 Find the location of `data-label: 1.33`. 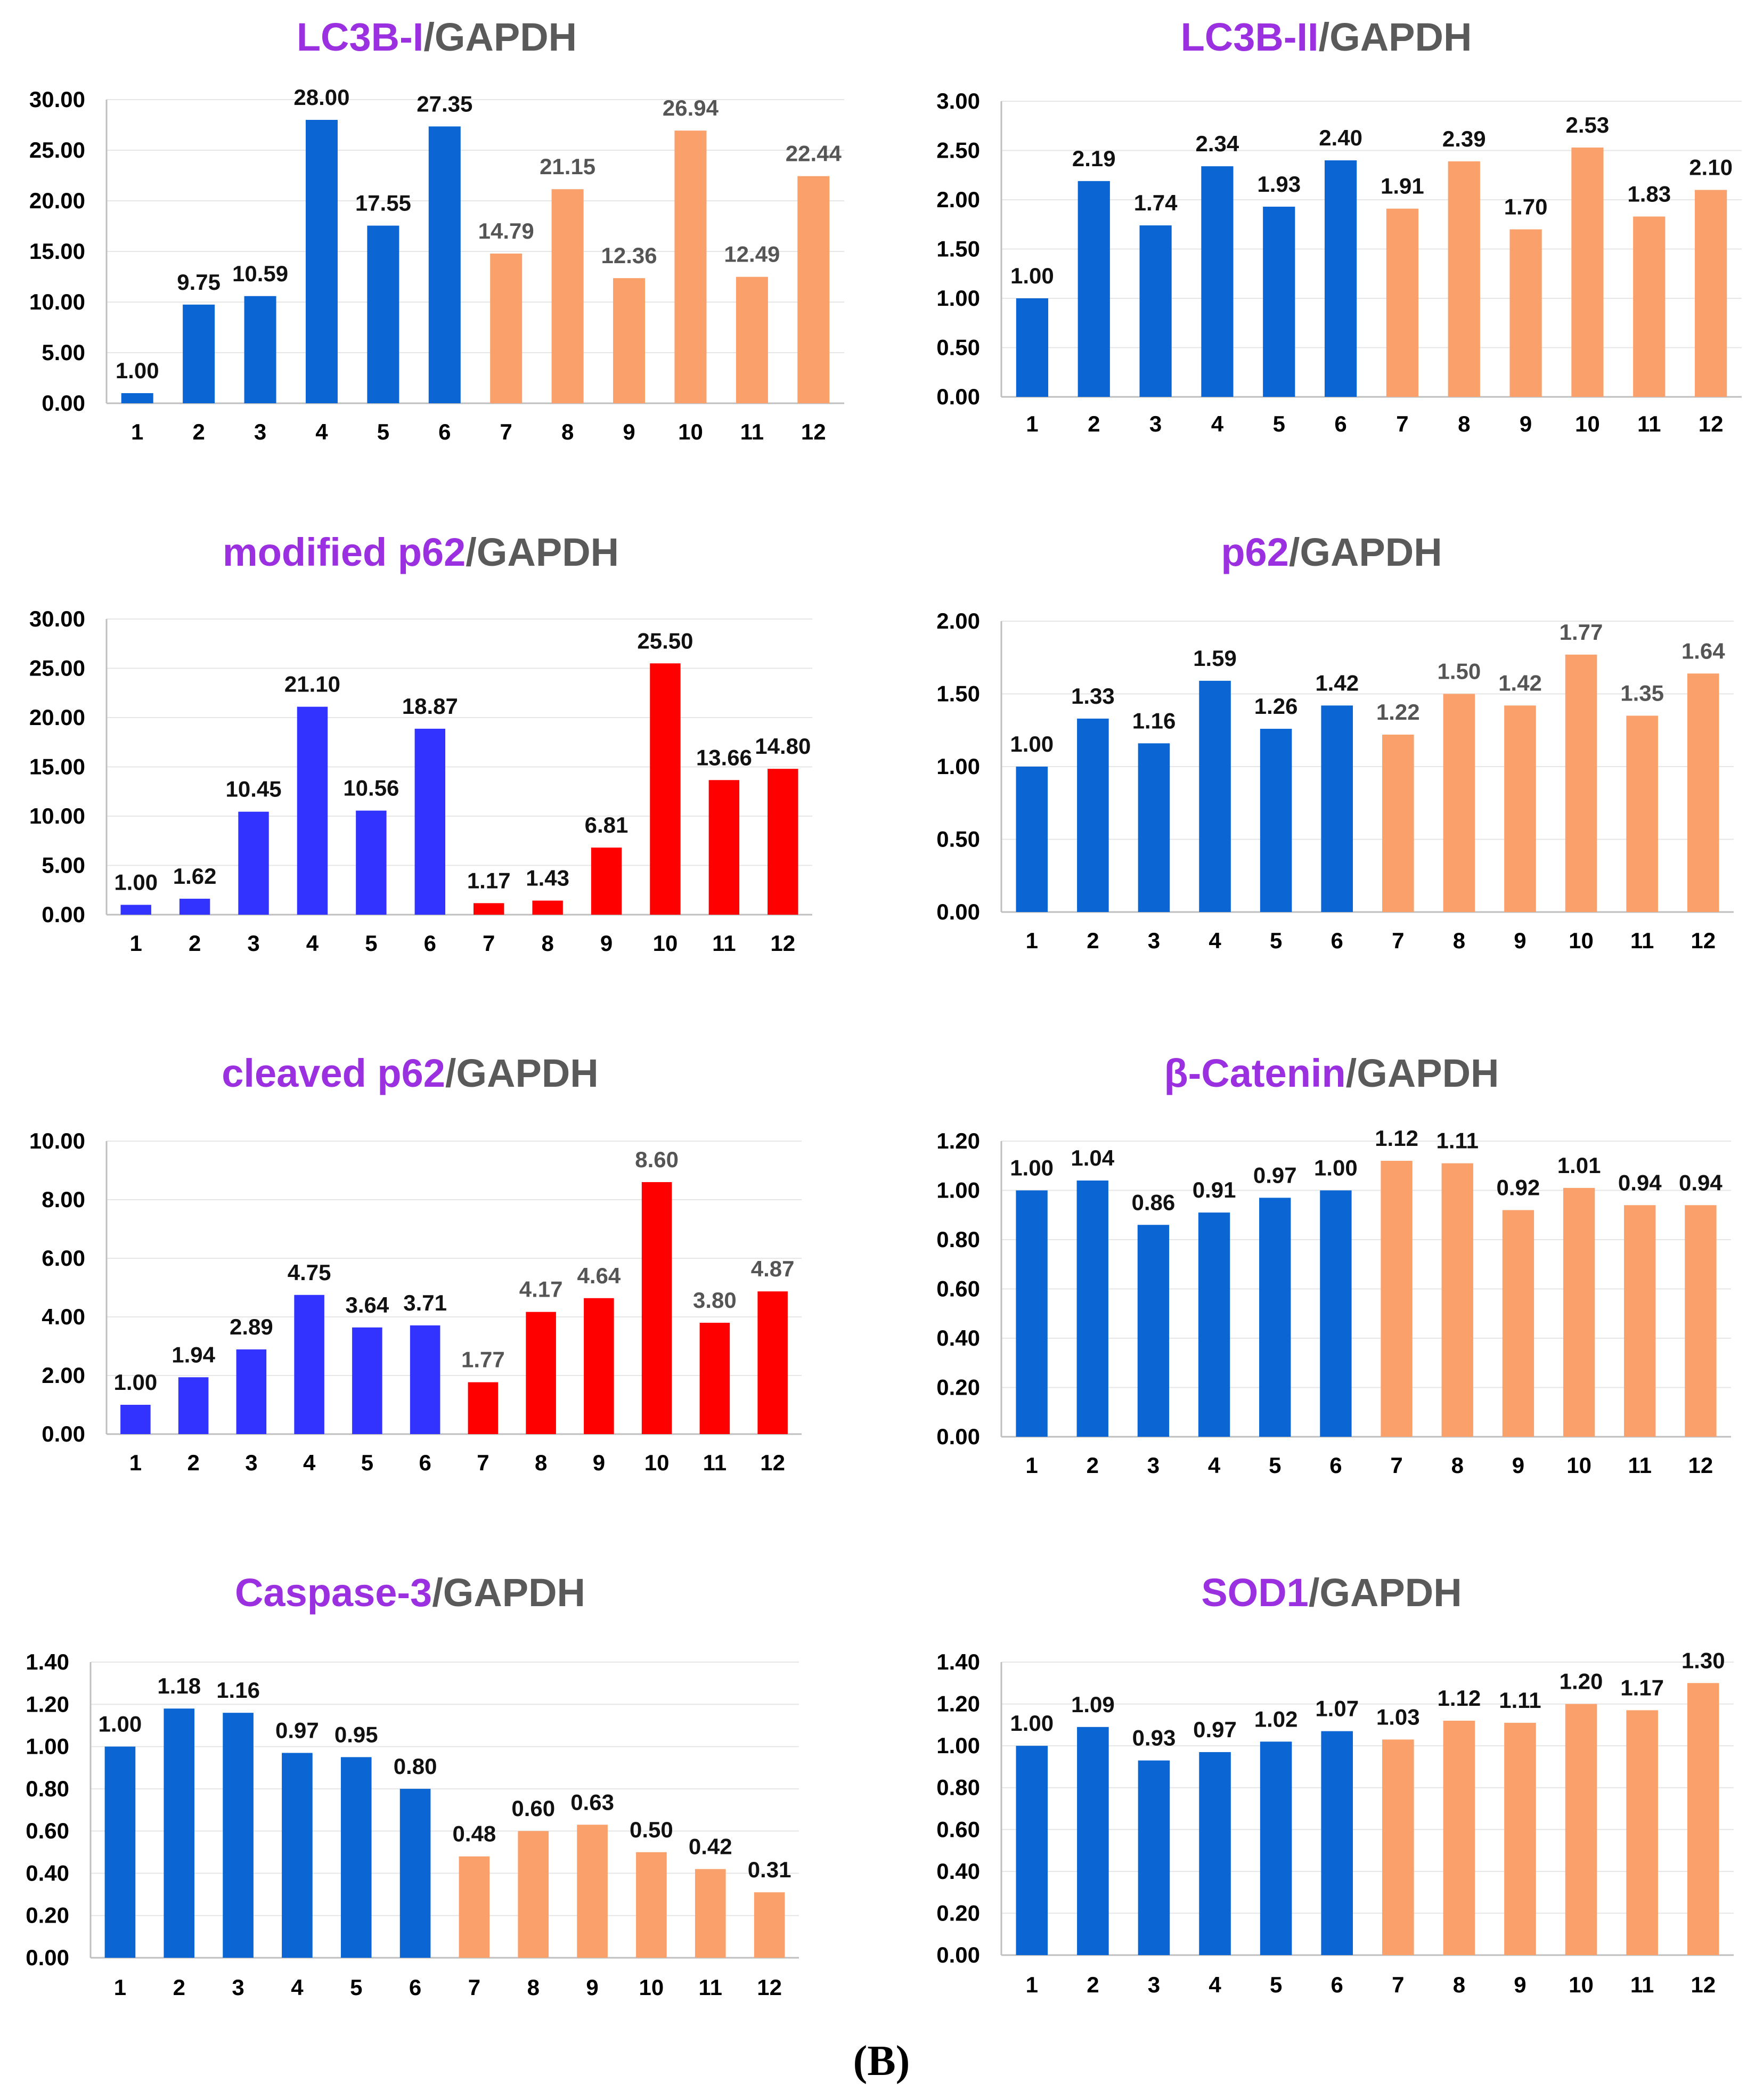

data-label: 1.33 is located at coordinates (1093, 696).